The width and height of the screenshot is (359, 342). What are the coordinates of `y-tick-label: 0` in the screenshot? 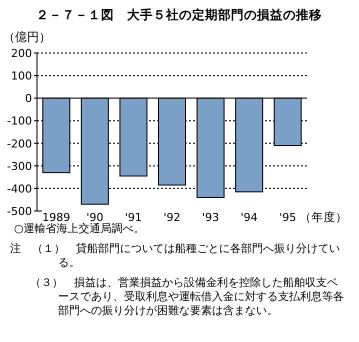 It's located at (28, 99).